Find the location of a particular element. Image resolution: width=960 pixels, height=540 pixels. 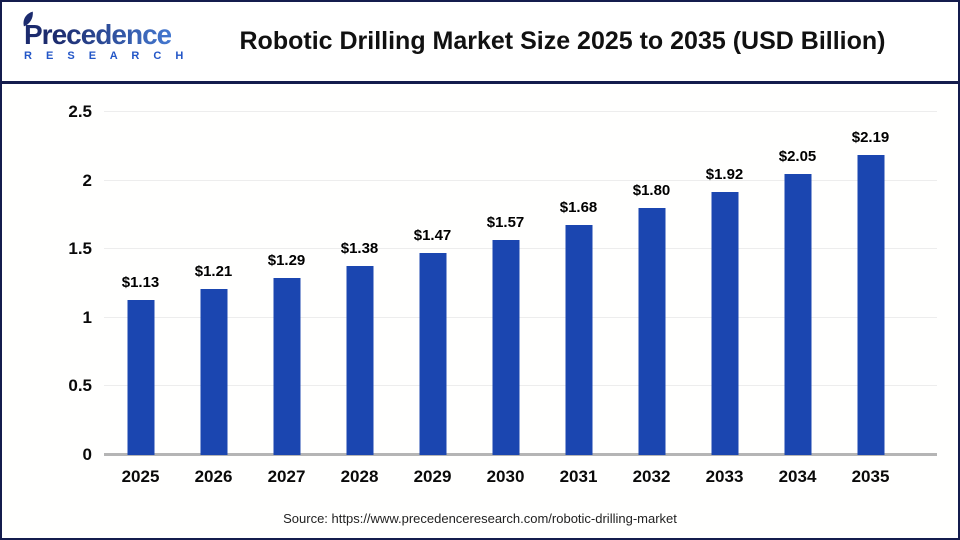

bar-slot: $1.57 2030 is located at coordinates (505, 299).